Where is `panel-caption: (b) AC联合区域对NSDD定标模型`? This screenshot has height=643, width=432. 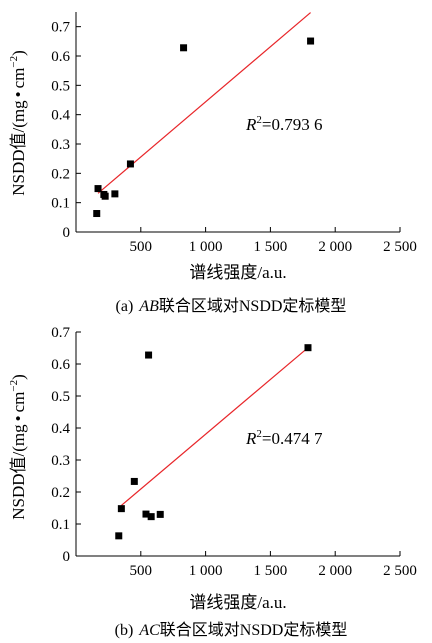
panel-caption: (b) AC联合区域对NSDD定标模型 is located at coordinates (231, 630).